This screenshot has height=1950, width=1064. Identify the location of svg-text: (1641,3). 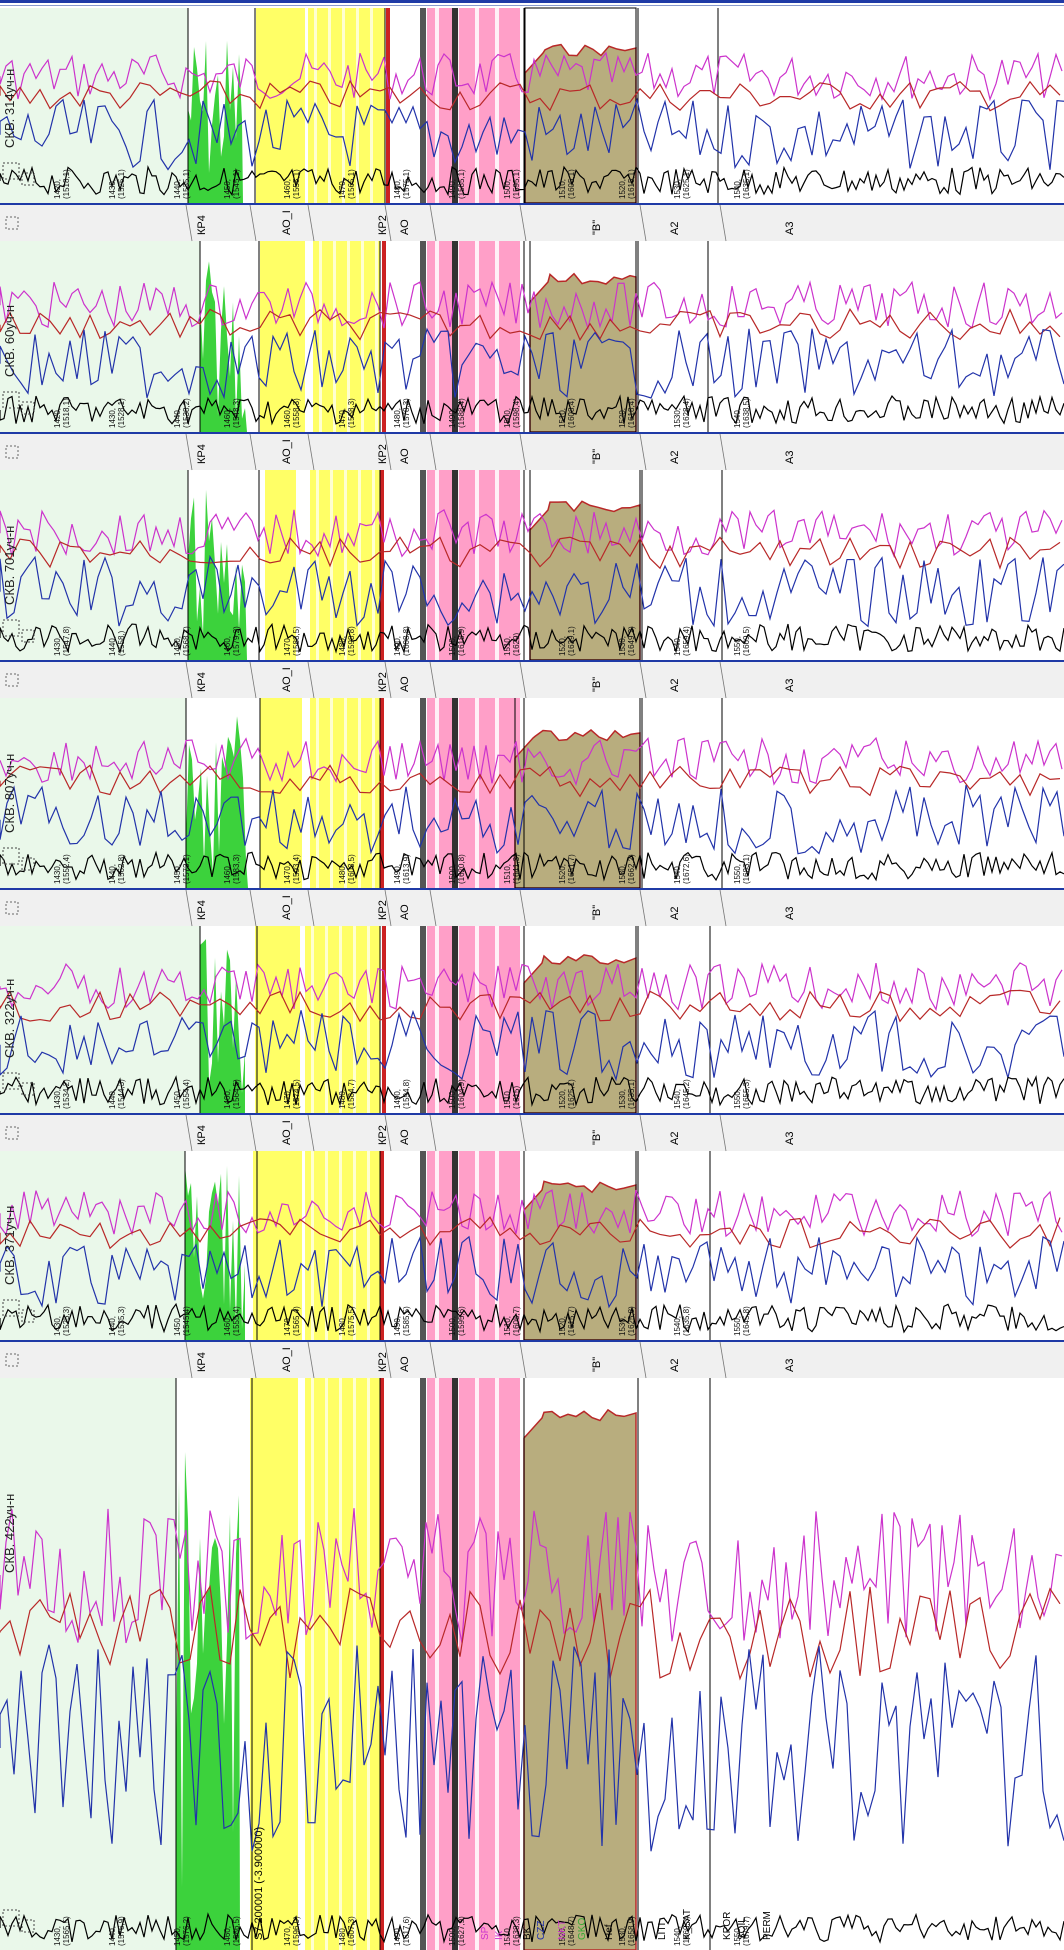
(516, 869).